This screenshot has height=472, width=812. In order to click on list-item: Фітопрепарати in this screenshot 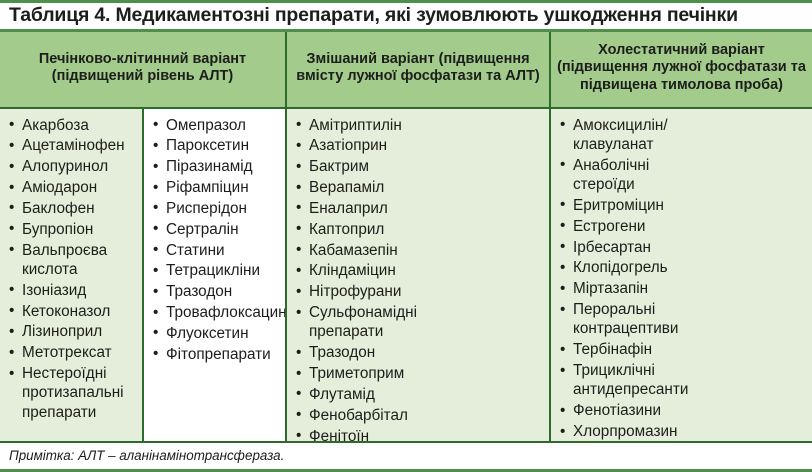, I will do `click(215, 354)`.